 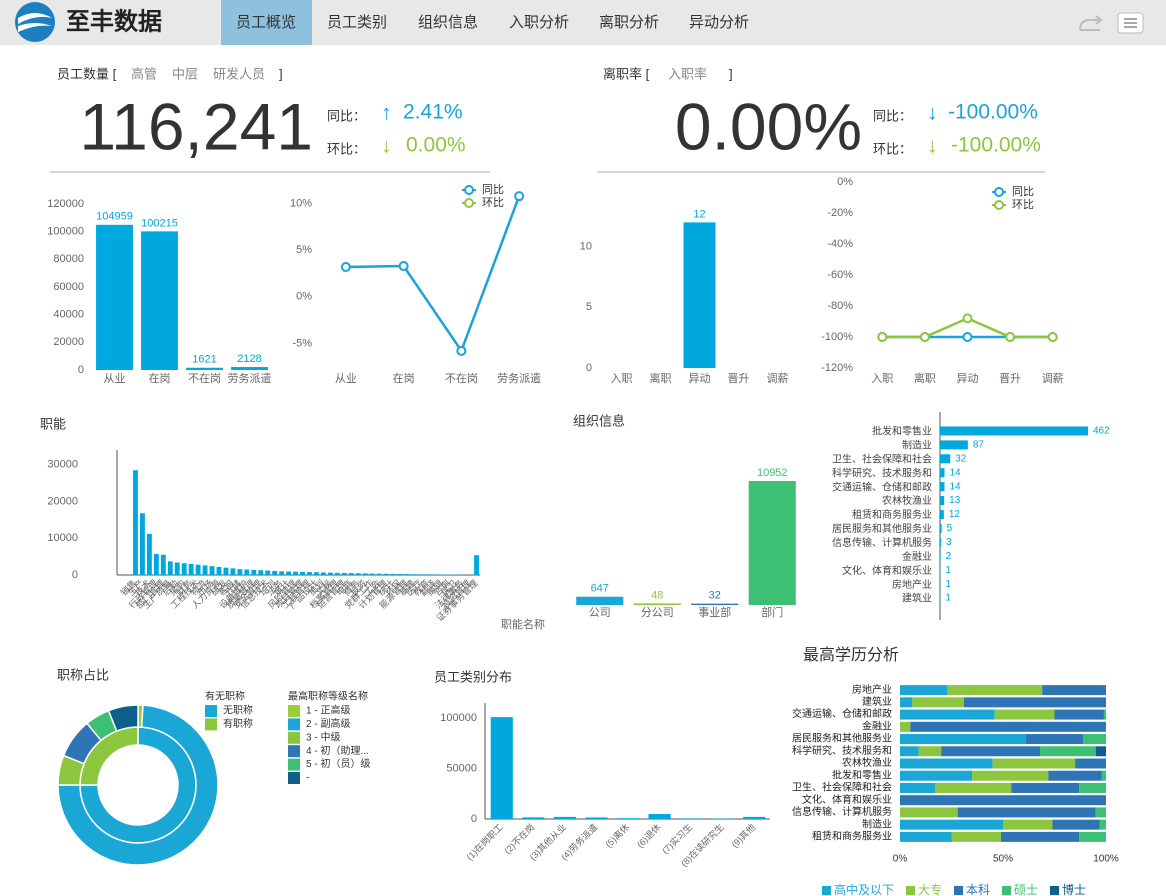 I want to click on chart-title: 员工类别分布, so click(x=473, y=676).